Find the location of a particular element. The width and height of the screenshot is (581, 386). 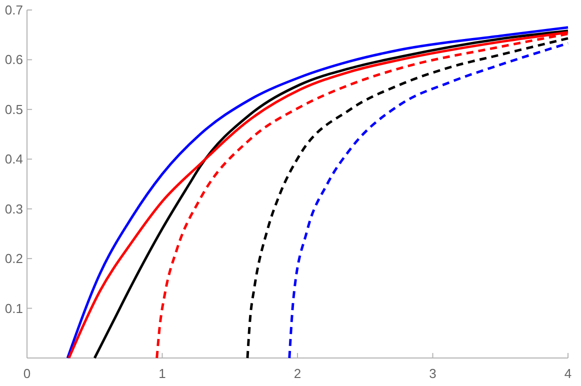

x-tick-label: 4 is located at coordinates (568, 373).